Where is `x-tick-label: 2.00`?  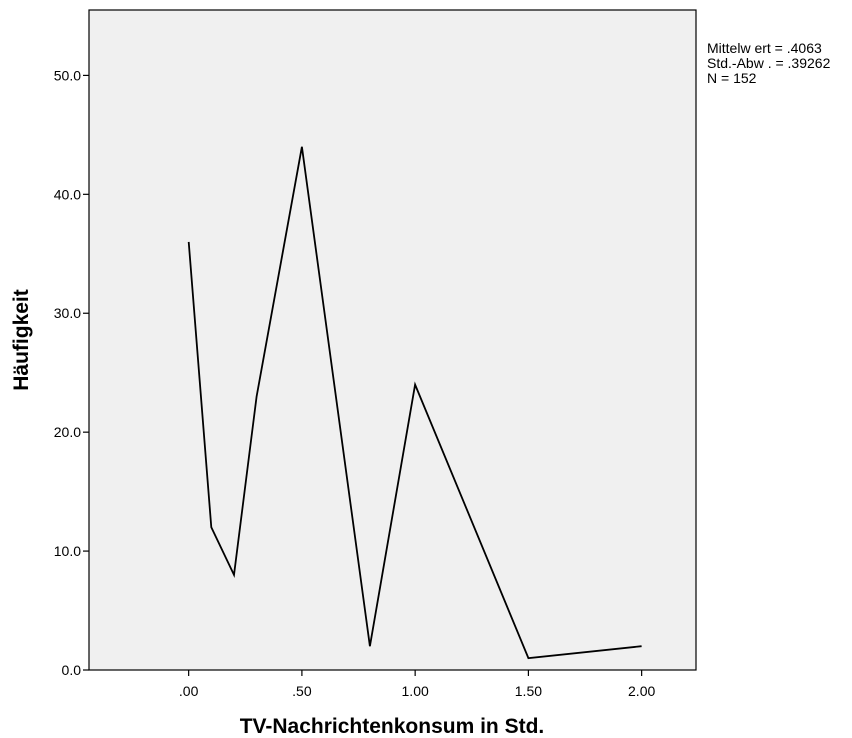 x-tick-label: 2.00 is located at coordinates (641, 691).